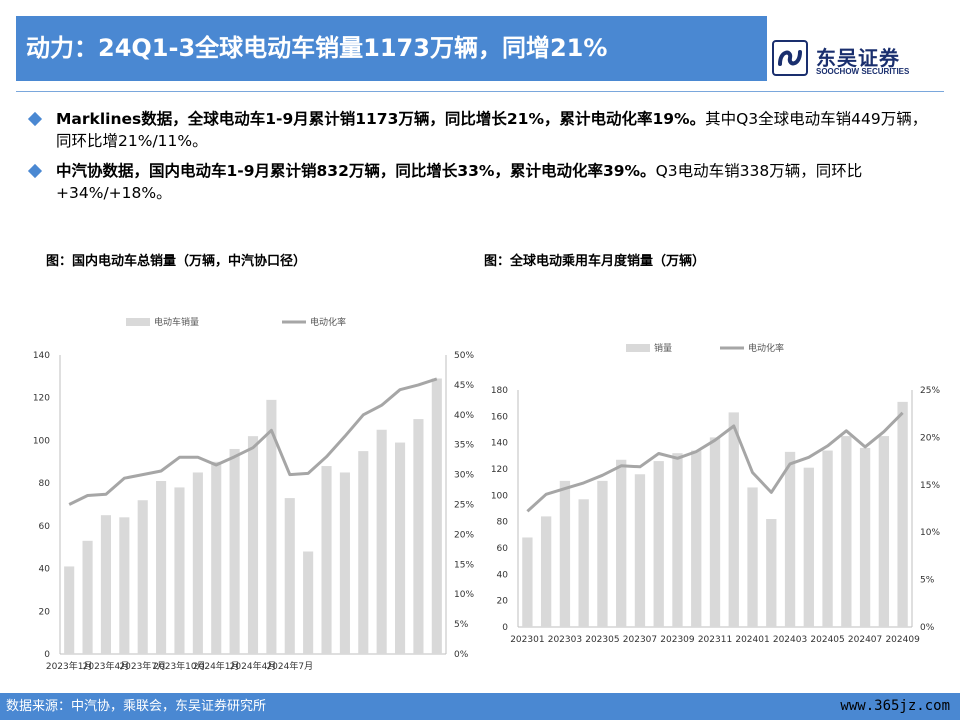 This screenshot has width=960, height=720. What do you see at coordinates (595, 261) in the screenshot?
I see `chart-title-right: 图：全球电动乘用车月度销量（万辆）` at bounding box center [595, 261].